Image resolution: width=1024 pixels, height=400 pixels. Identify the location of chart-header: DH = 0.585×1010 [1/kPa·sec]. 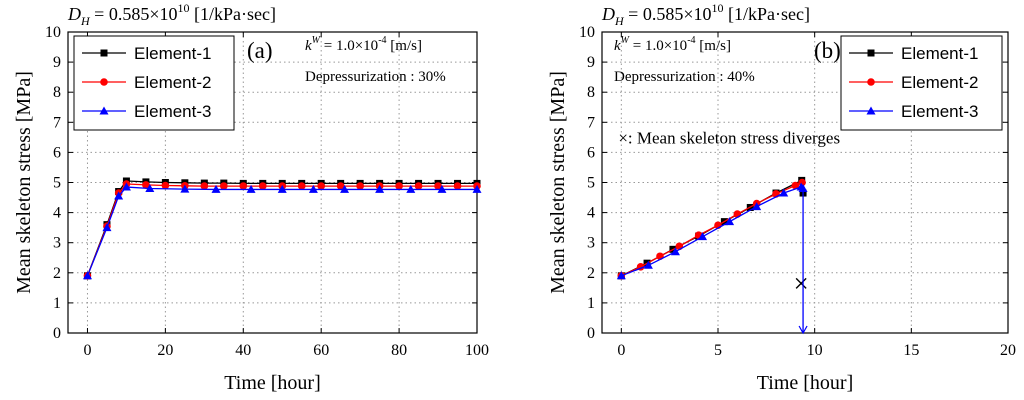
(171, 14).